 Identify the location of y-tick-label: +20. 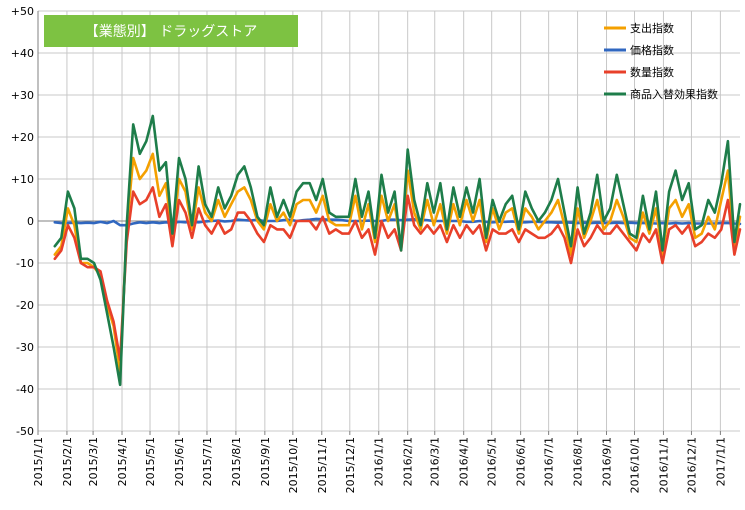
(22, 137).